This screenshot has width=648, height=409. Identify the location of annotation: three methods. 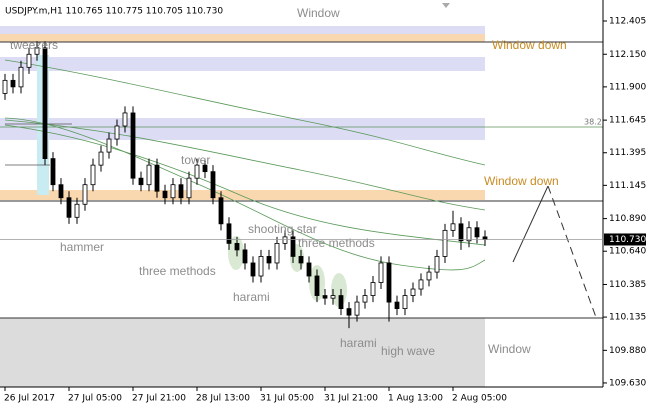
(177, 271).